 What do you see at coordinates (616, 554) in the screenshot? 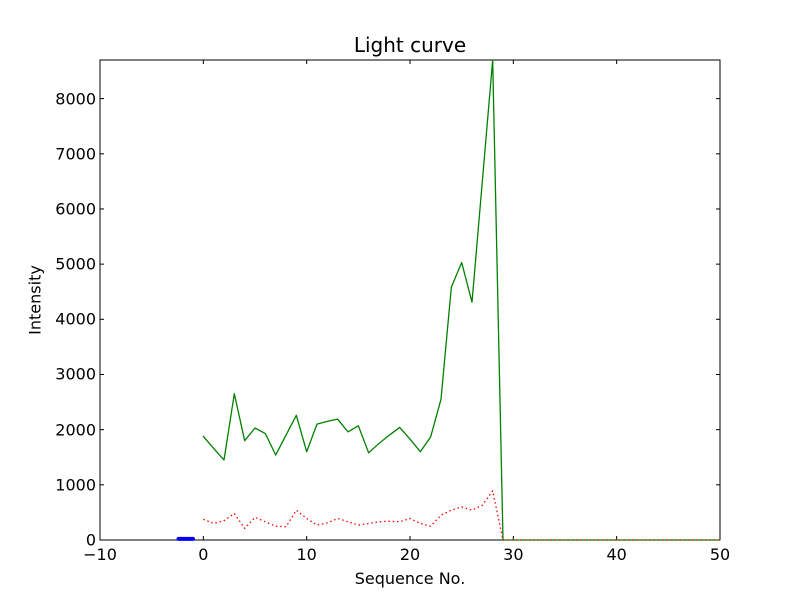
I see `x-tick-label: 40` at bounding box center [616, 554].